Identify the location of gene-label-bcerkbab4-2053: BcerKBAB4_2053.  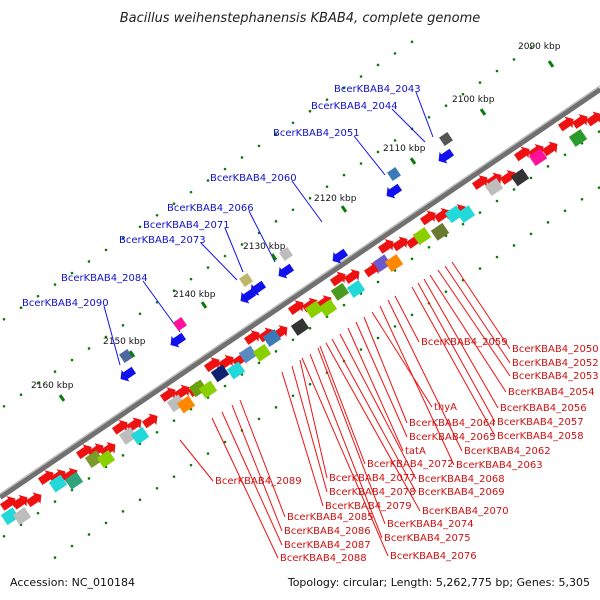
(555, 376).